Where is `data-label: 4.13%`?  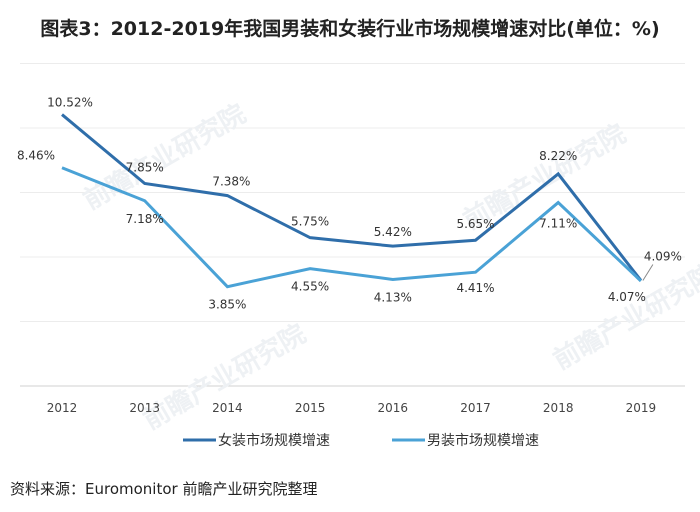 data-label: 4.13% is located at coordinates (393, 297).